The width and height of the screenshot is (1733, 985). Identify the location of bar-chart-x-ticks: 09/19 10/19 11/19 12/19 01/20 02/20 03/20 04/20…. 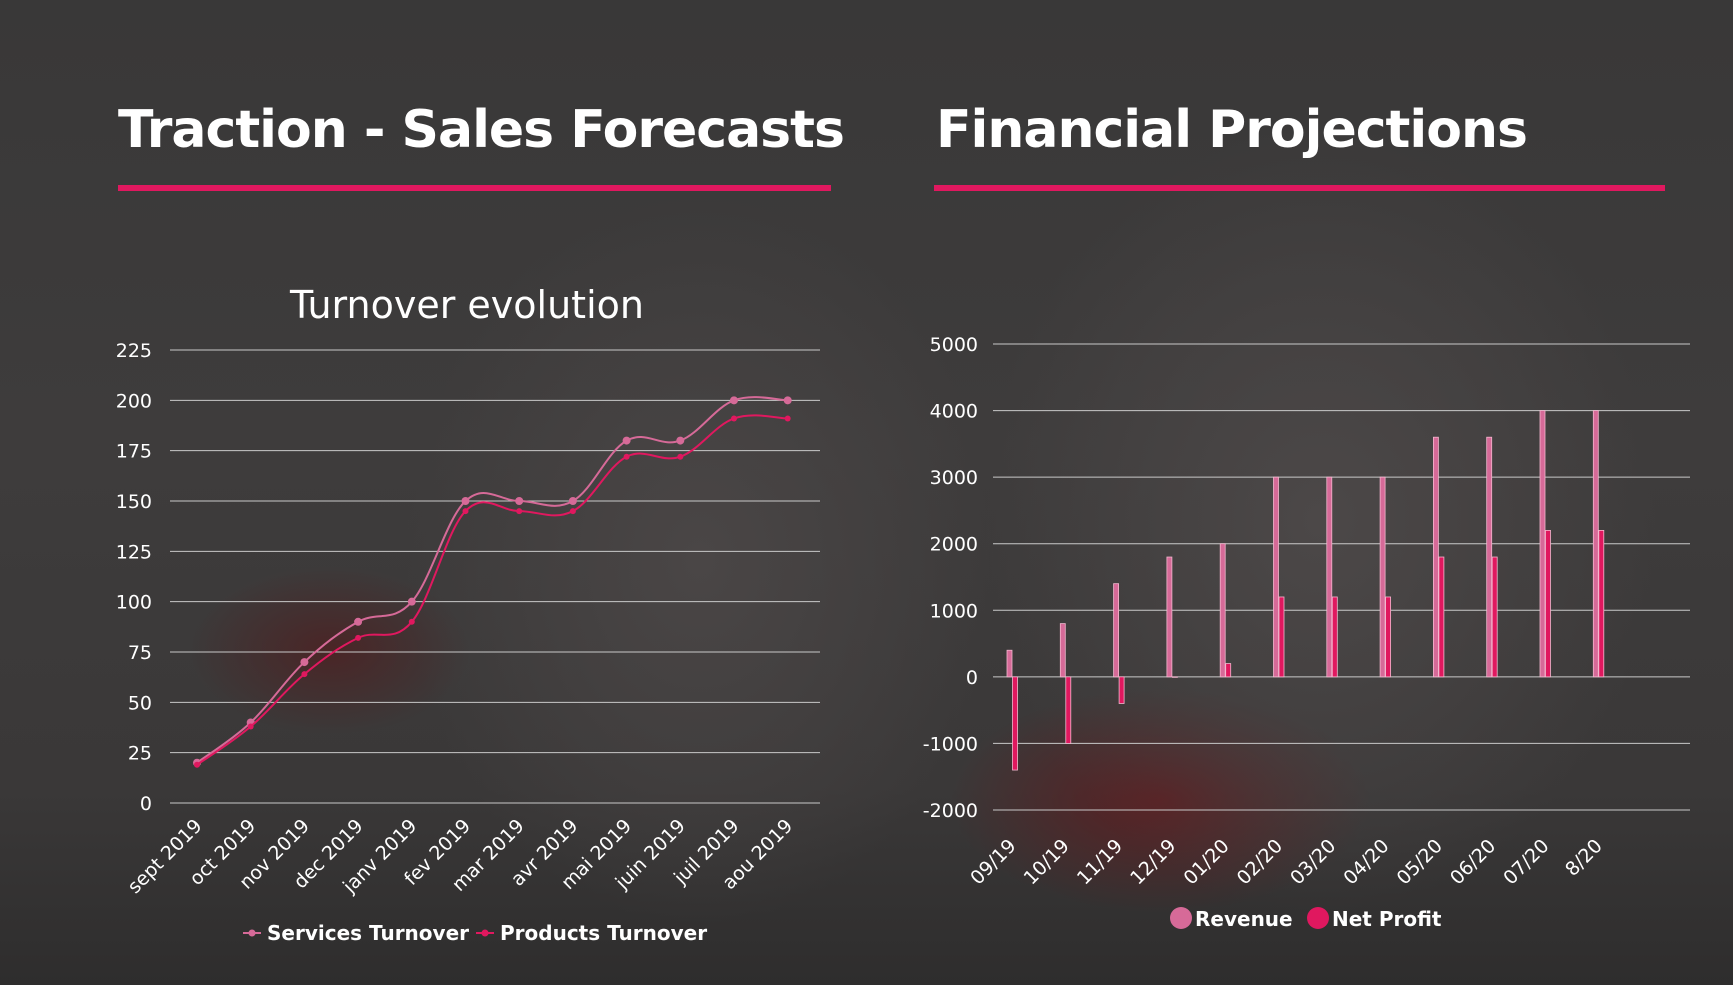
(1286, 862).